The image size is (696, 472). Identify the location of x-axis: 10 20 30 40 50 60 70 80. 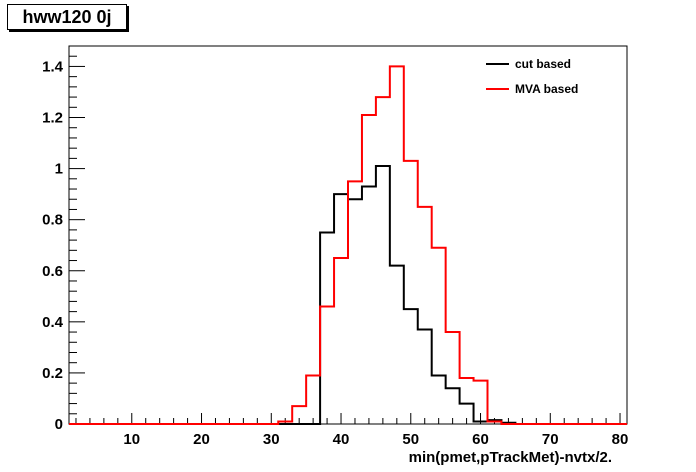
(352, 430).